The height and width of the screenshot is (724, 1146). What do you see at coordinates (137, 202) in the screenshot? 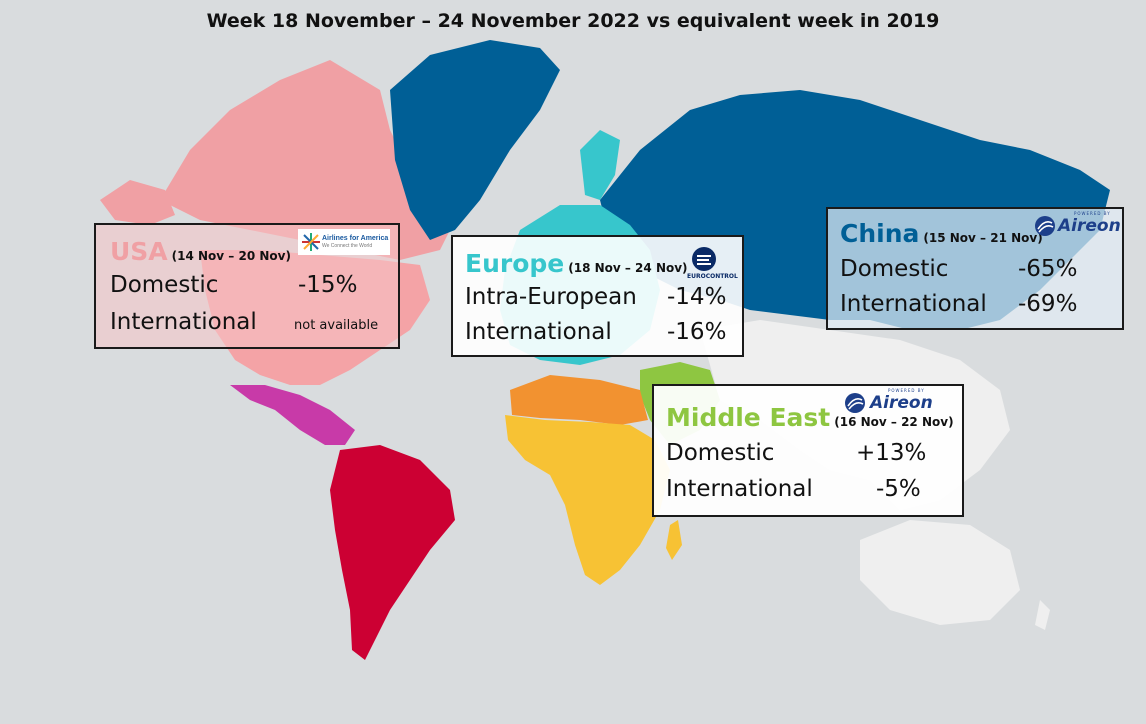
I see `region-alaska` at bounding box center [137, 202].